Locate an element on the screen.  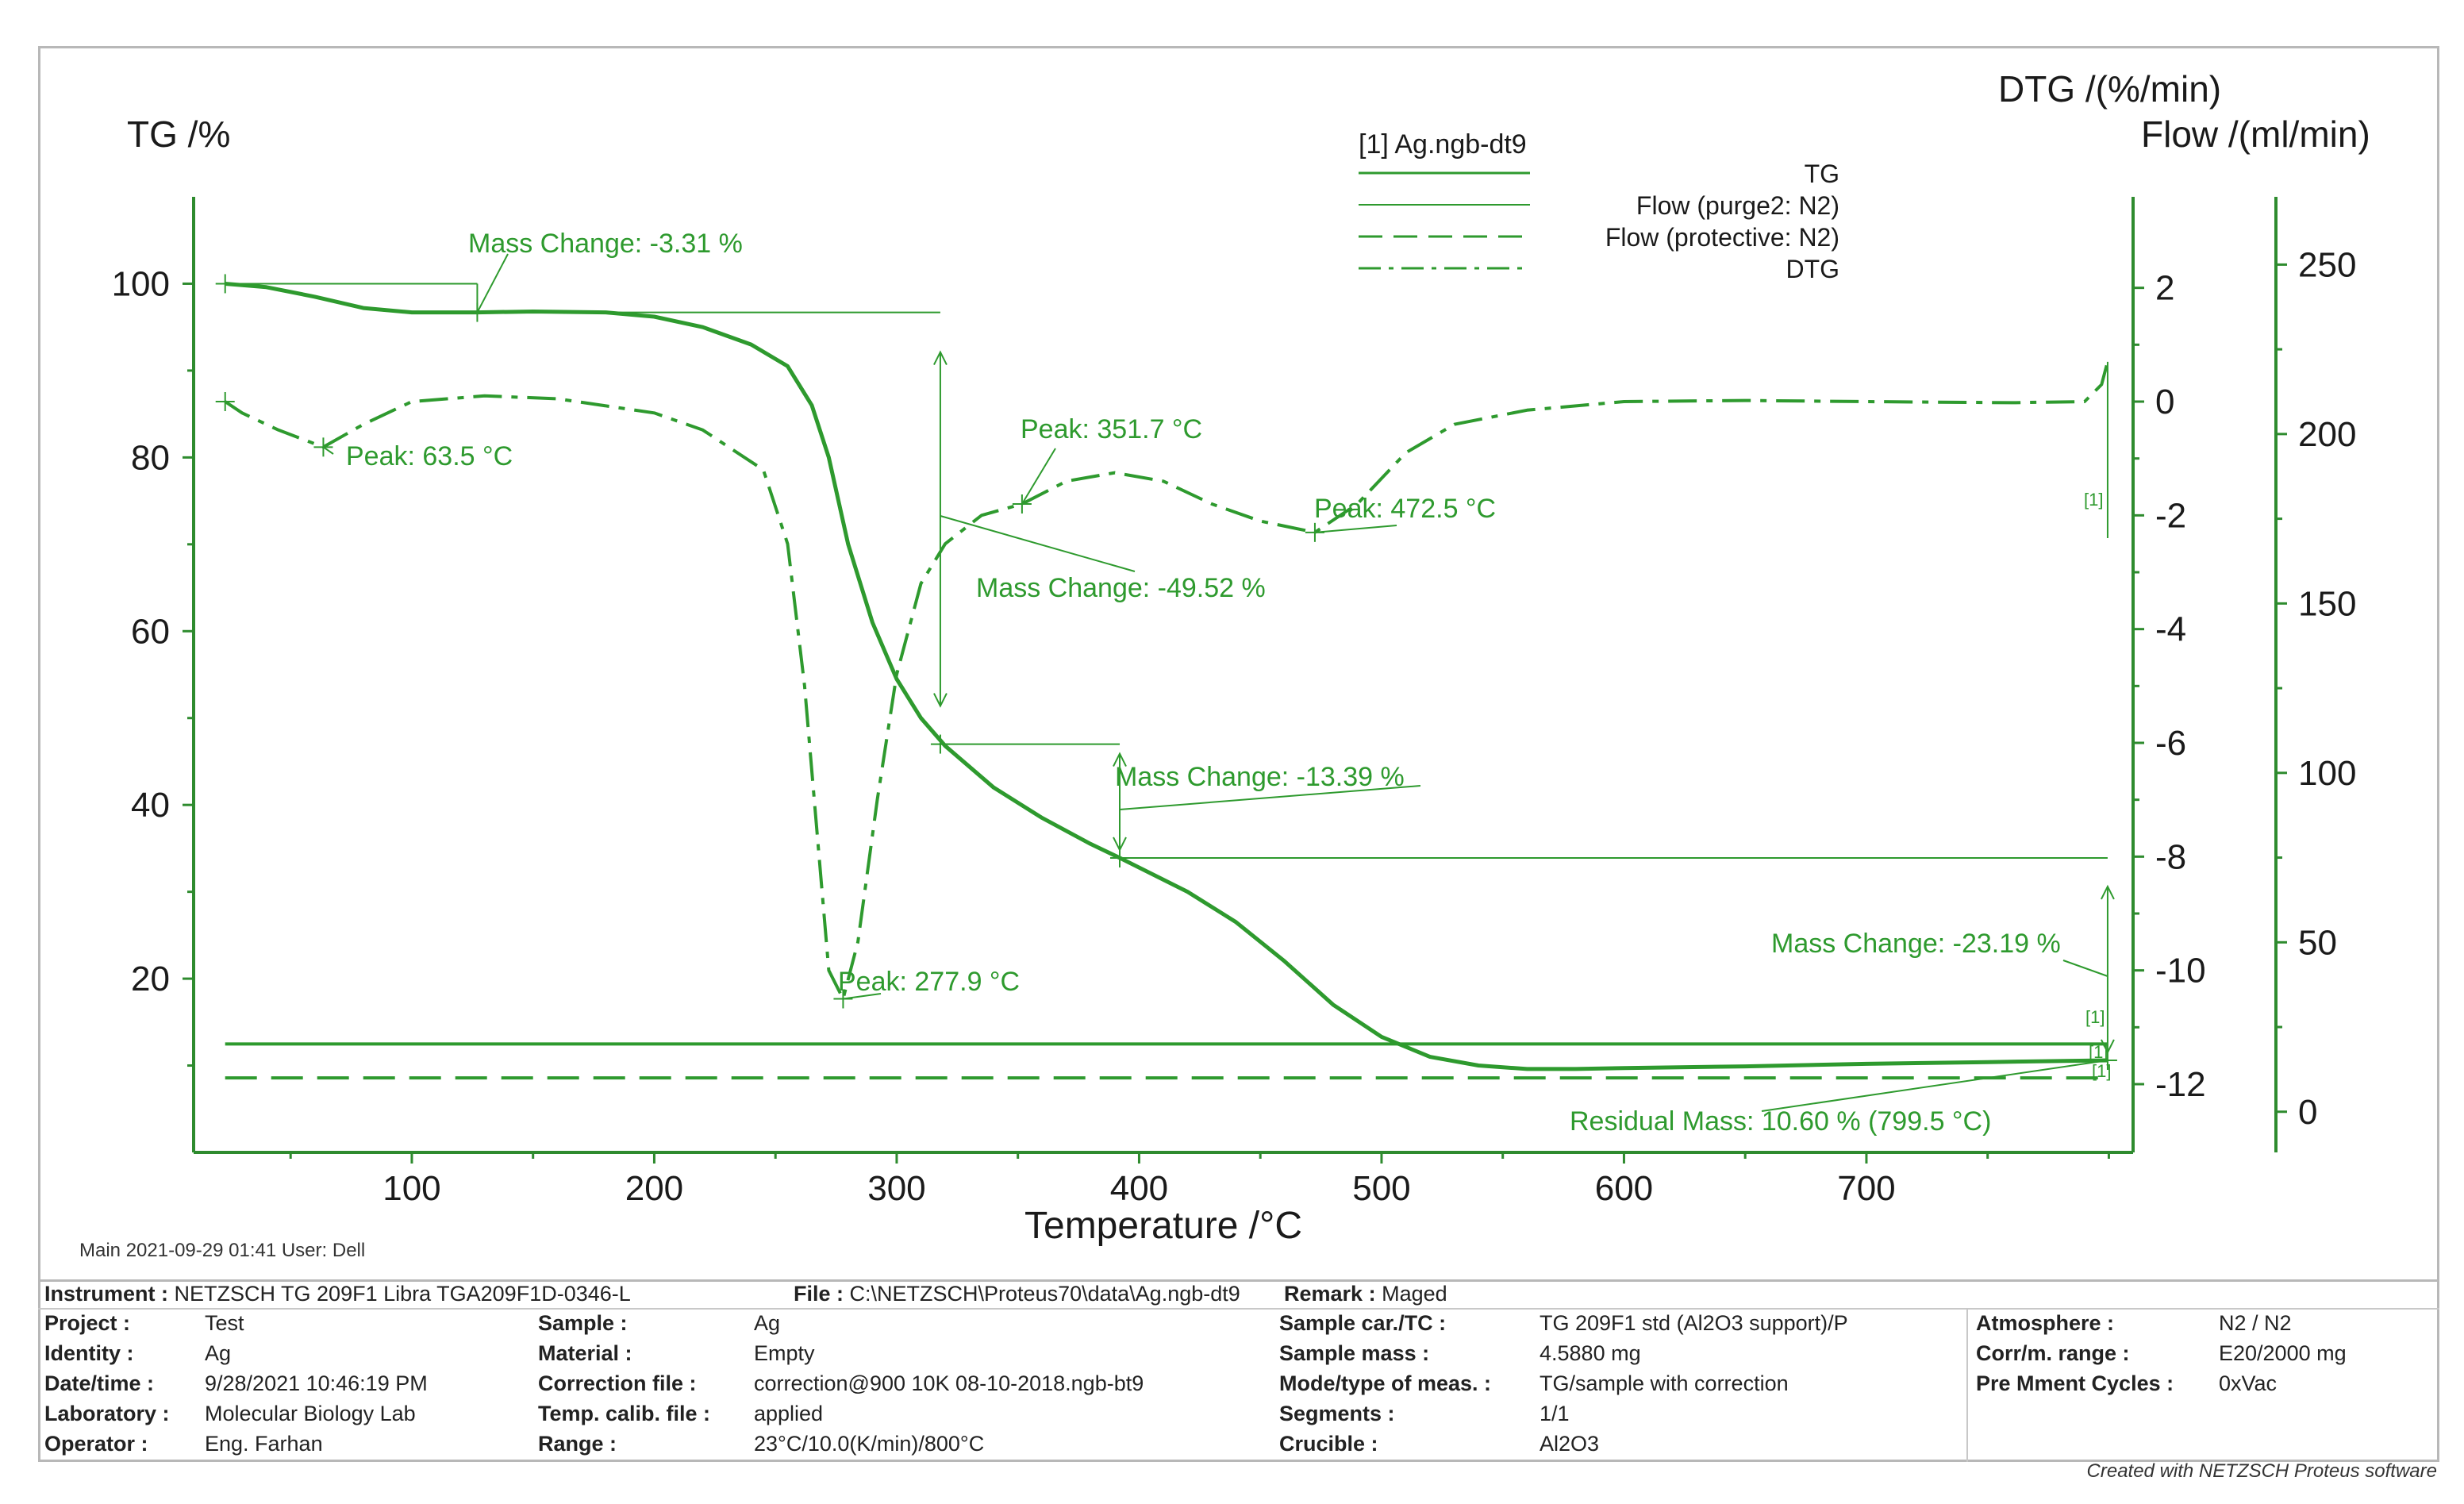
annotation-label: Peak: 351.7 °C is located at coordinates (1111, 429).